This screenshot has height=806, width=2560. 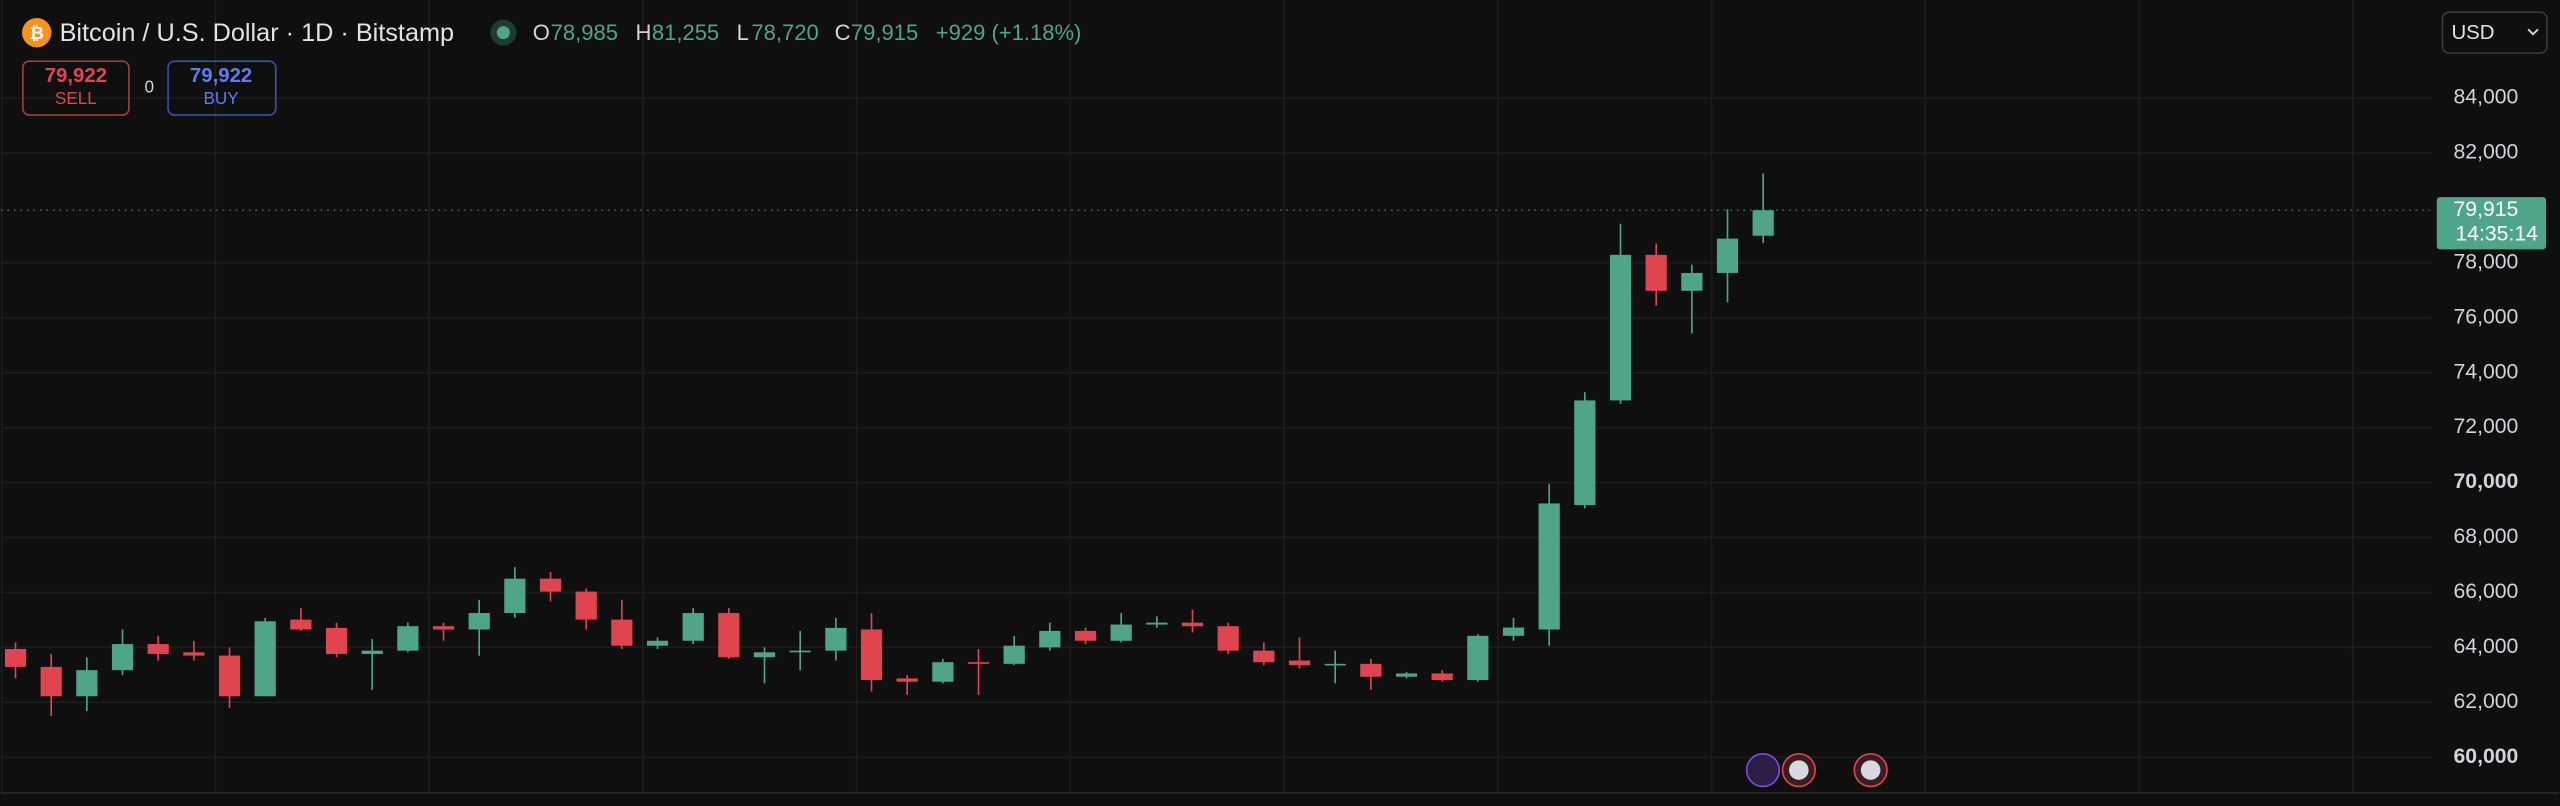 I want to click on ohlc-value: 78,720, so click(x=784, y=32).